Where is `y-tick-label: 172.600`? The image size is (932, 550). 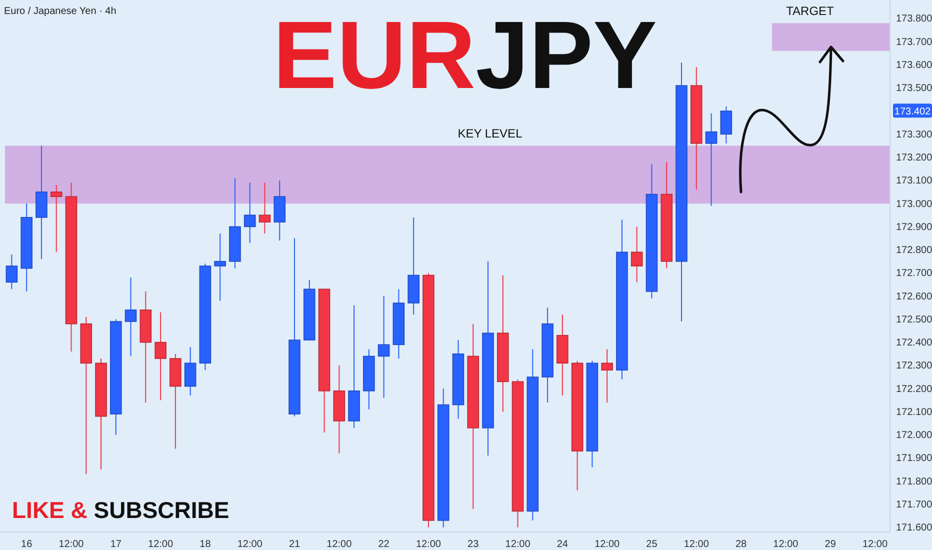
y-tick-label: 172.600 is located at coordinates (914, 296).